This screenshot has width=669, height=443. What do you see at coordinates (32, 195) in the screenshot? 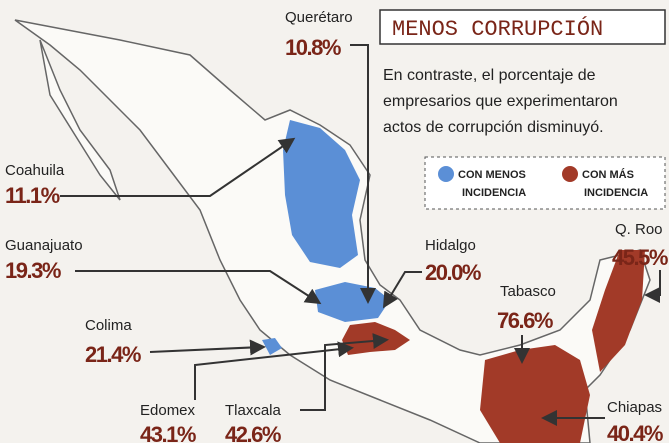
I see `state-value: 11.1%` at bounding box center [32, 195].